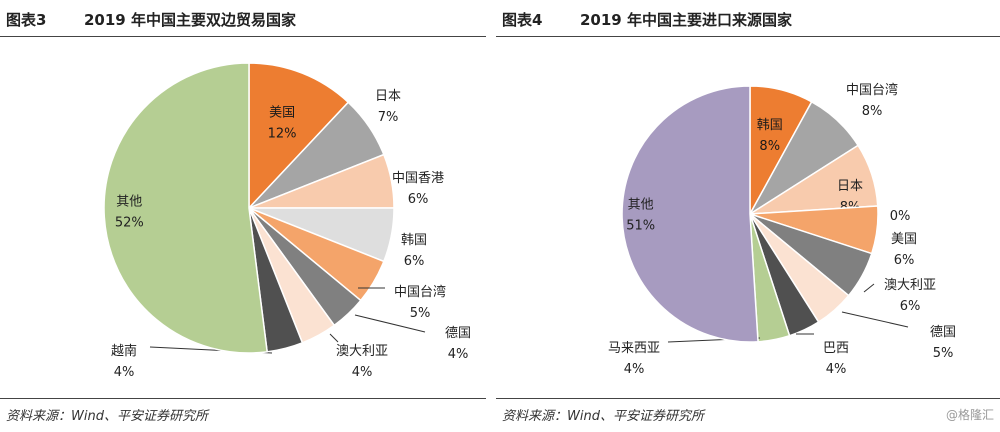 The image size is (1000, 432). I want to click on slice-value-其他: 51%, so click(640, 225).